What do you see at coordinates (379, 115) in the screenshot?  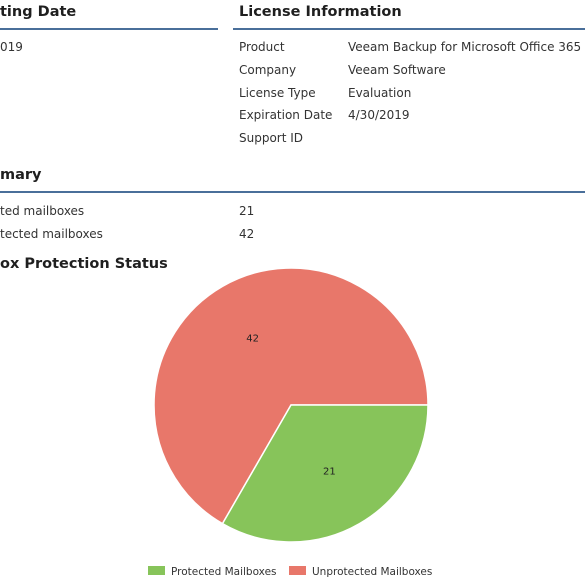 I see `license-value-expiration: 4/30/2019` at bounding box center [379, 115].